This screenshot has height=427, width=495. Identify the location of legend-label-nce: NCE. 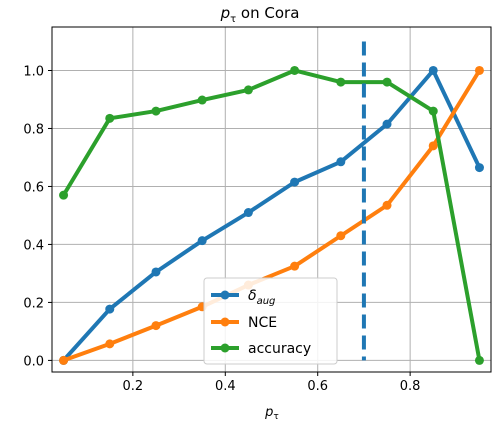
(262, 323).